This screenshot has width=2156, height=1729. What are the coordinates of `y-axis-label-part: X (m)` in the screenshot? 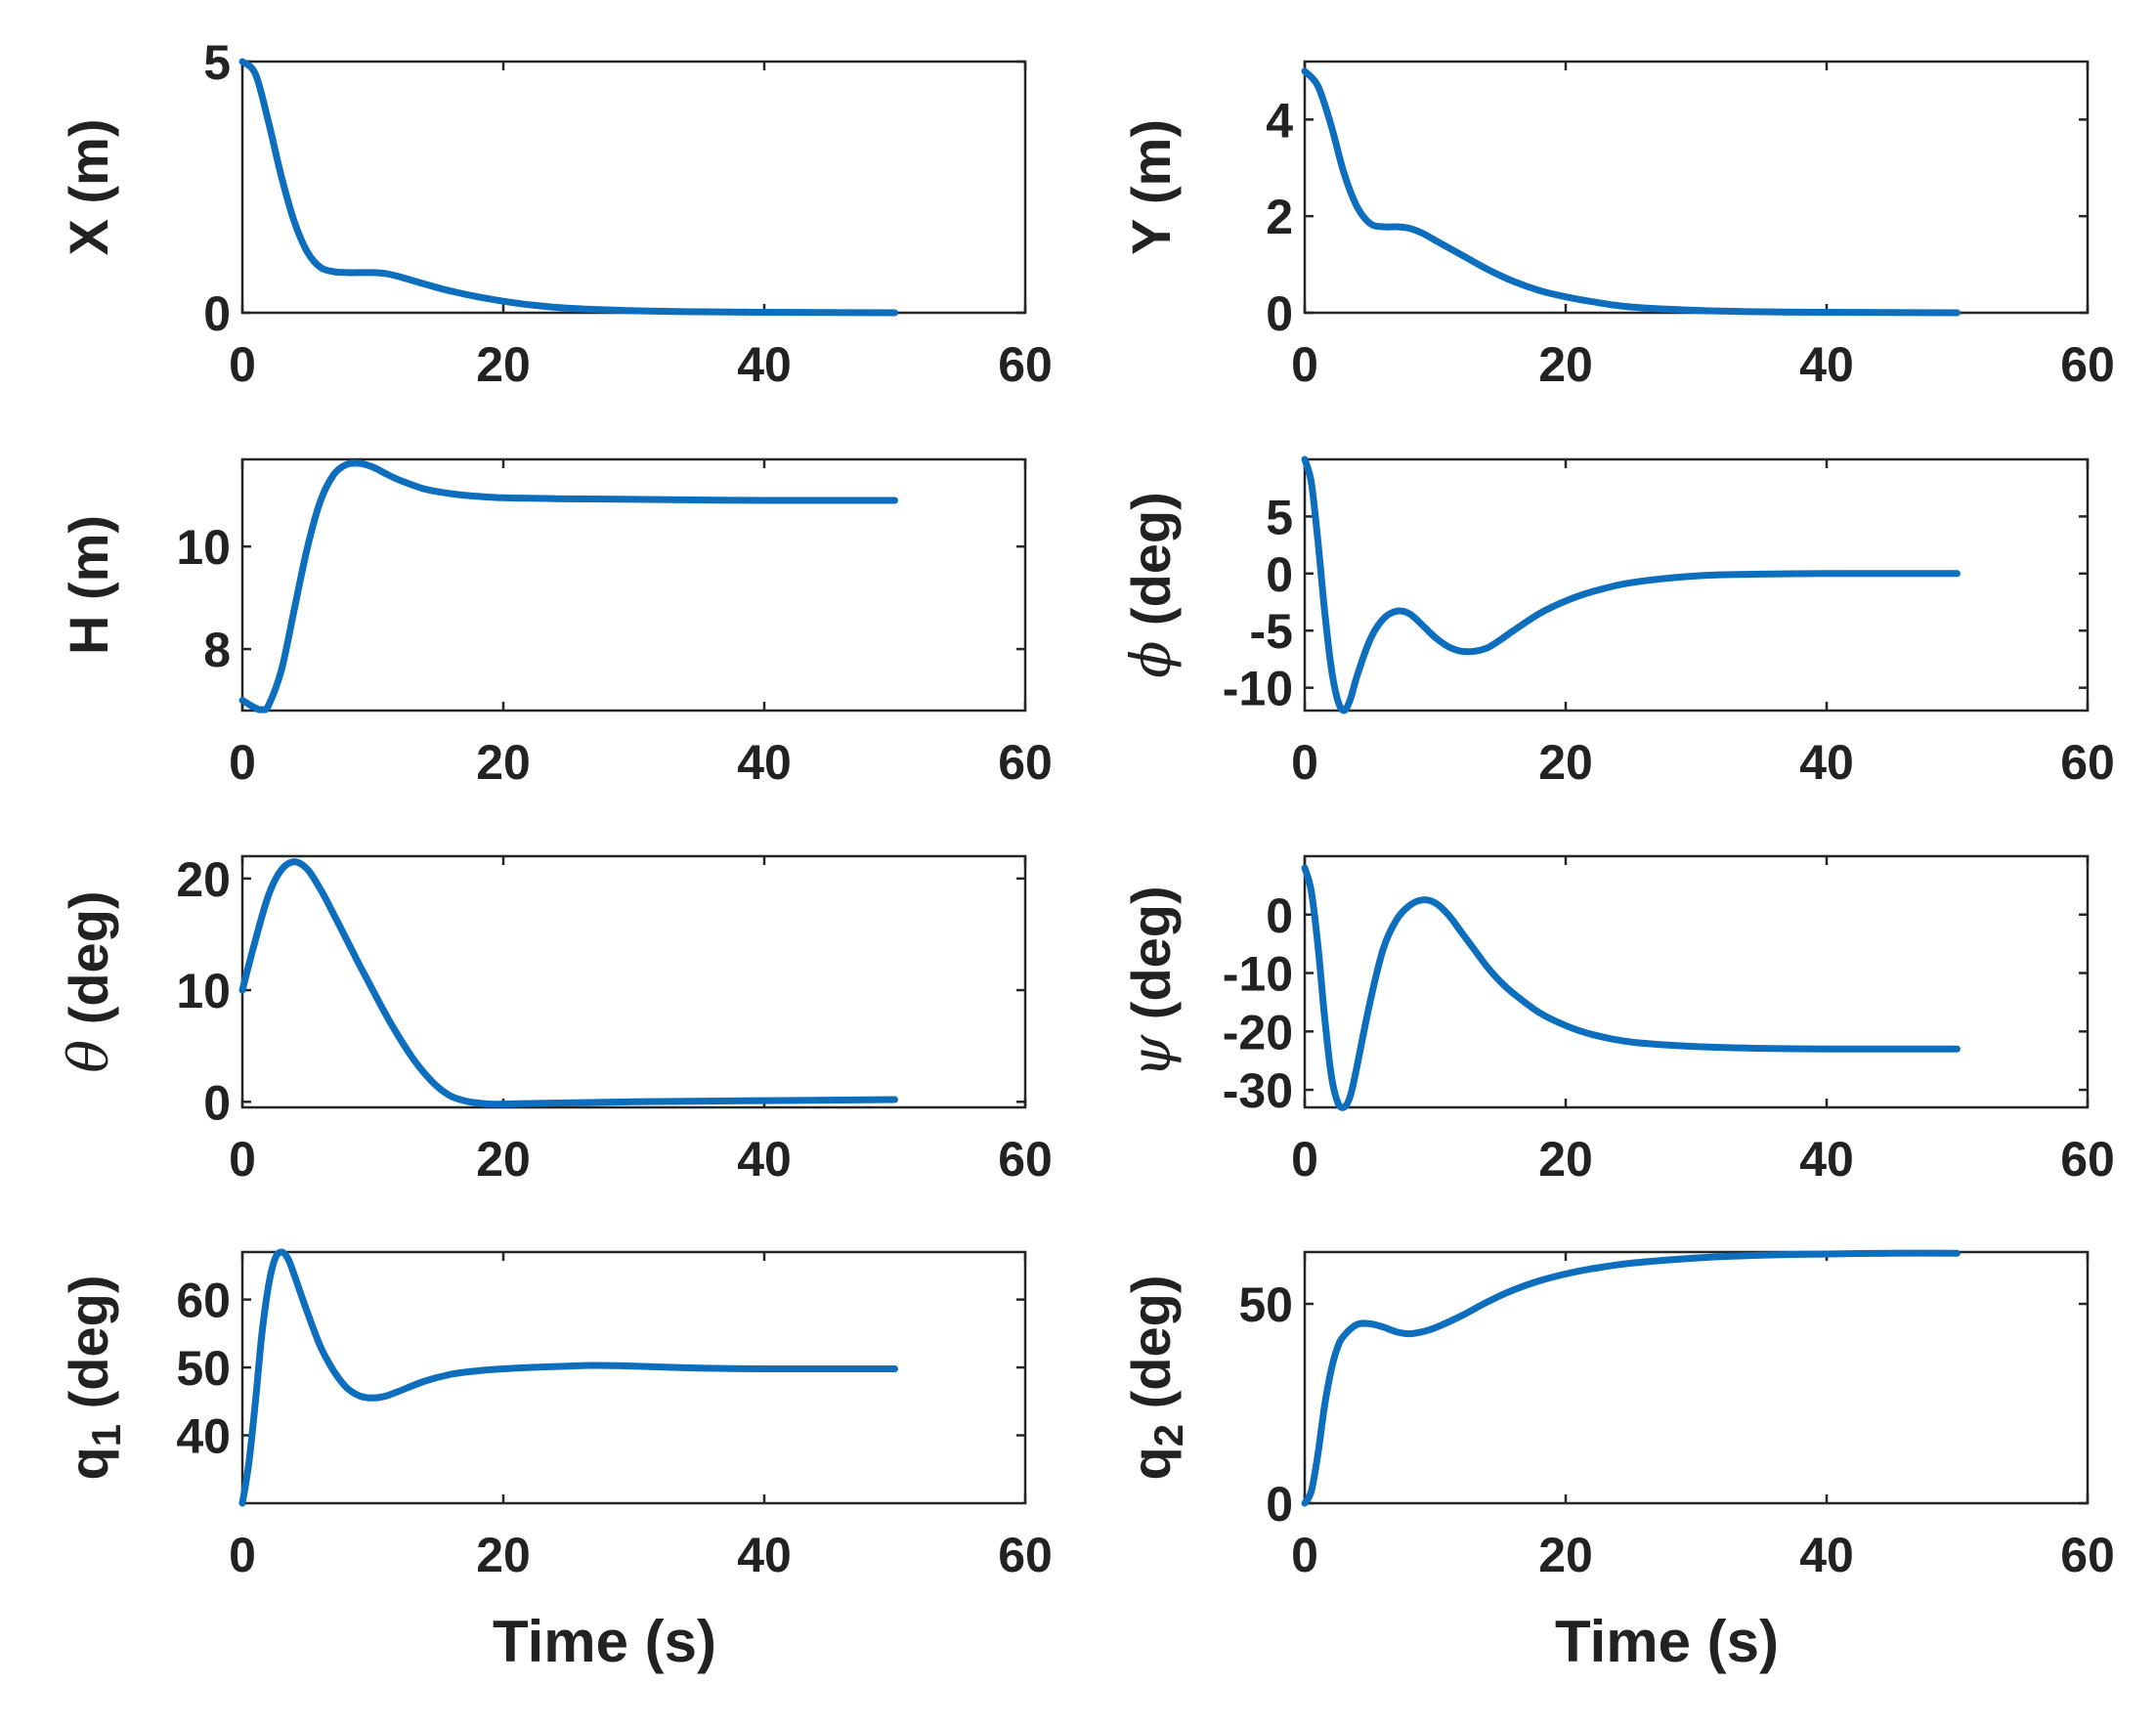 It's located at (88, 187).